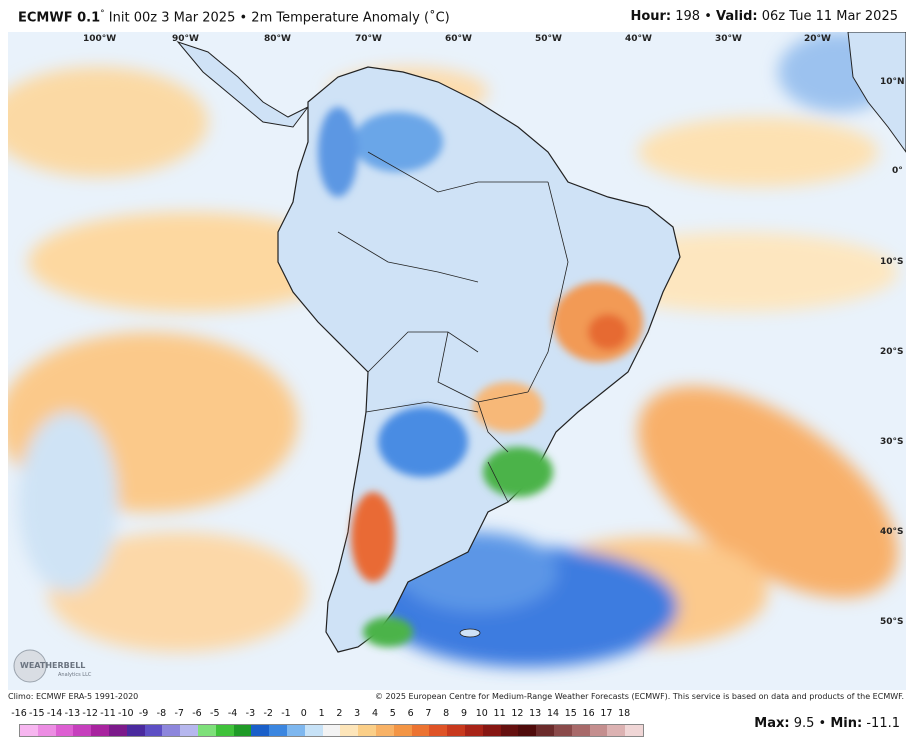 This screenshot has width=914, height=750. Describe the element at coordinates (321, 713) in the screenshot. I see `scale-label: 1` at that location.